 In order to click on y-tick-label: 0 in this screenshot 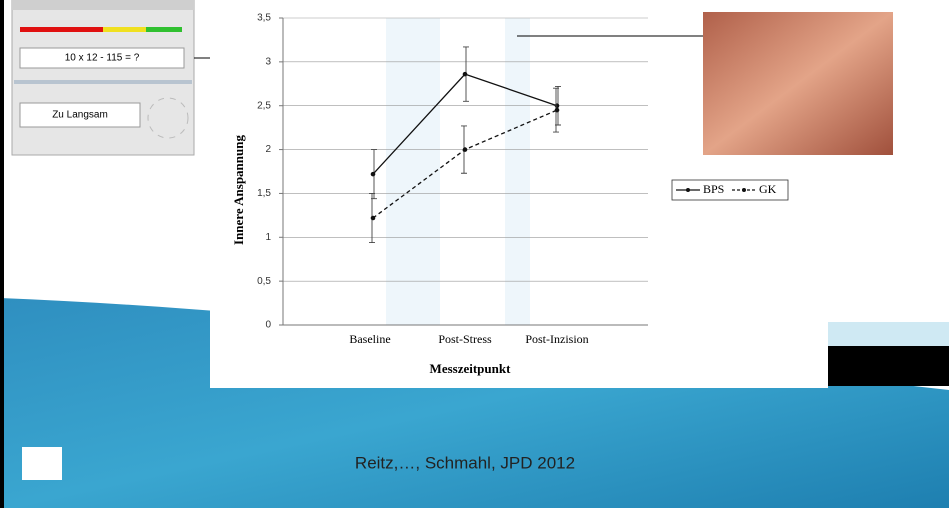, I will do `click(268, 325)`.